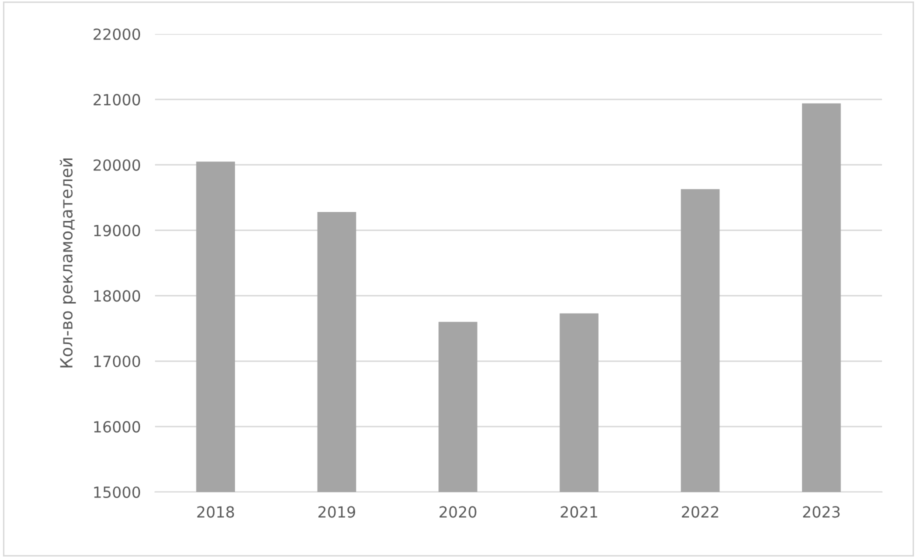 This screenshot has height=558, width=917. Describe the element at coordinates (117, 427) in the screenshot. I see `y-tick-label: 16000` at that location.